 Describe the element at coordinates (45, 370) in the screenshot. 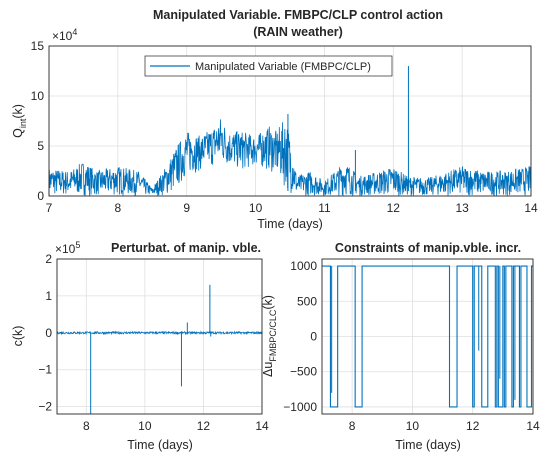

I see `y-tick-label: −1` at that location.